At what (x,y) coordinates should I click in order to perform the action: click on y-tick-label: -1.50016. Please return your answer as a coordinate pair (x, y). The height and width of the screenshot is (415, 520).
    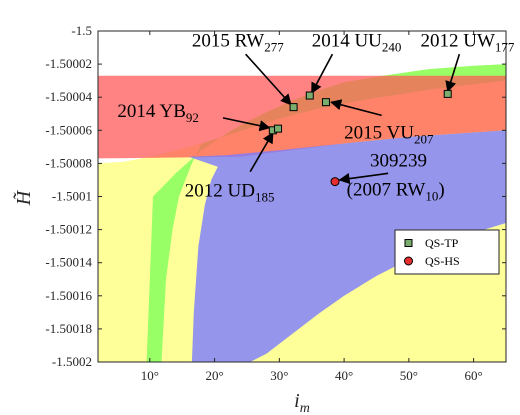
    Looking at the image, I should click on (68, 295).